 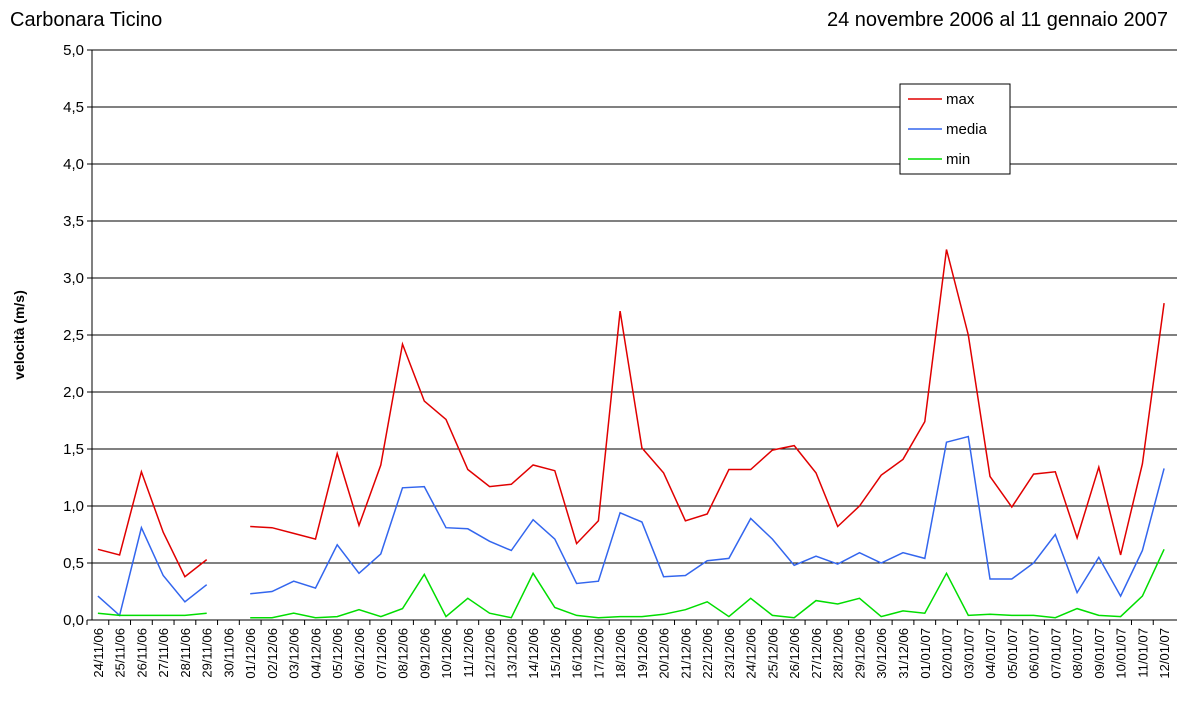 I want to click on x-tick-label: 21/12/06, so click(x=685, y=653).